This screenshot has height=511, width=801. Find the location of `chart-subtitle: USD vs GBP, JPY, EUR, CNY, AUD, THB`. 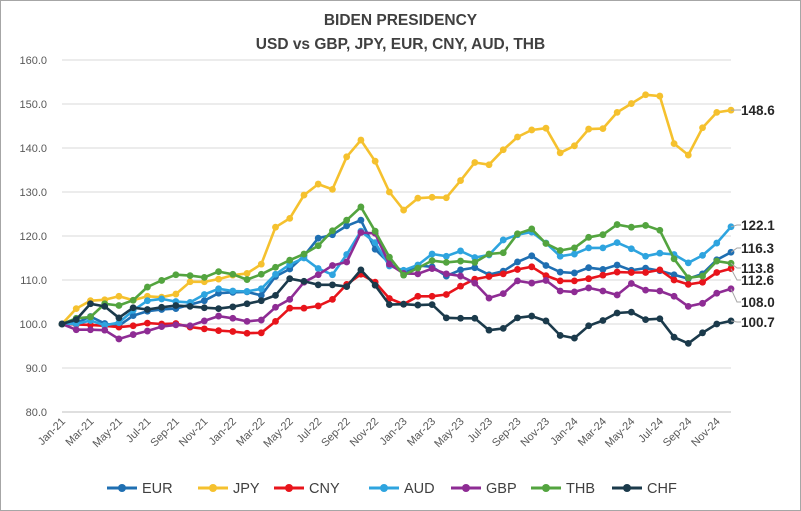

chart-subtitle: USD vs GBP, JPY, EUR, CNY, AUD, THB is located at coordinates (400, 44).